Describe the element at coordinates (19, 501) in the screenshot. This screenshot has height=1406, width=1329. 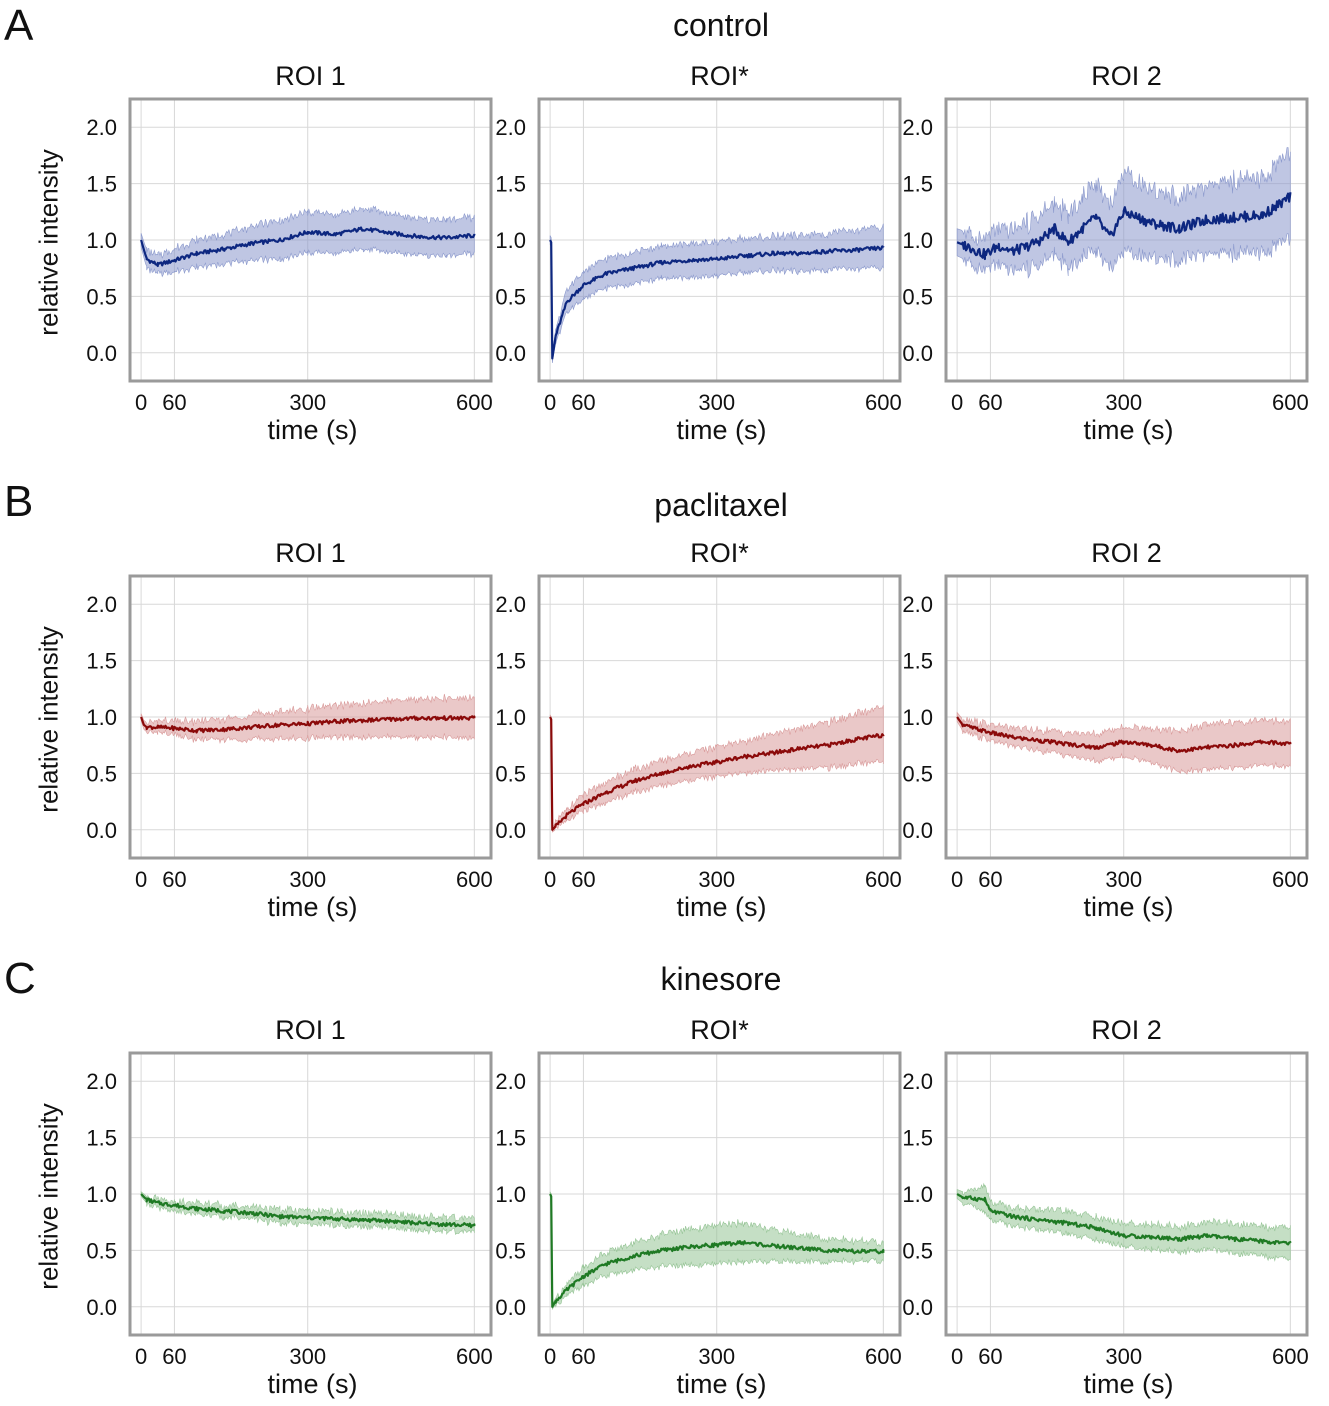
I see `panel-letter-b: B` at that location.